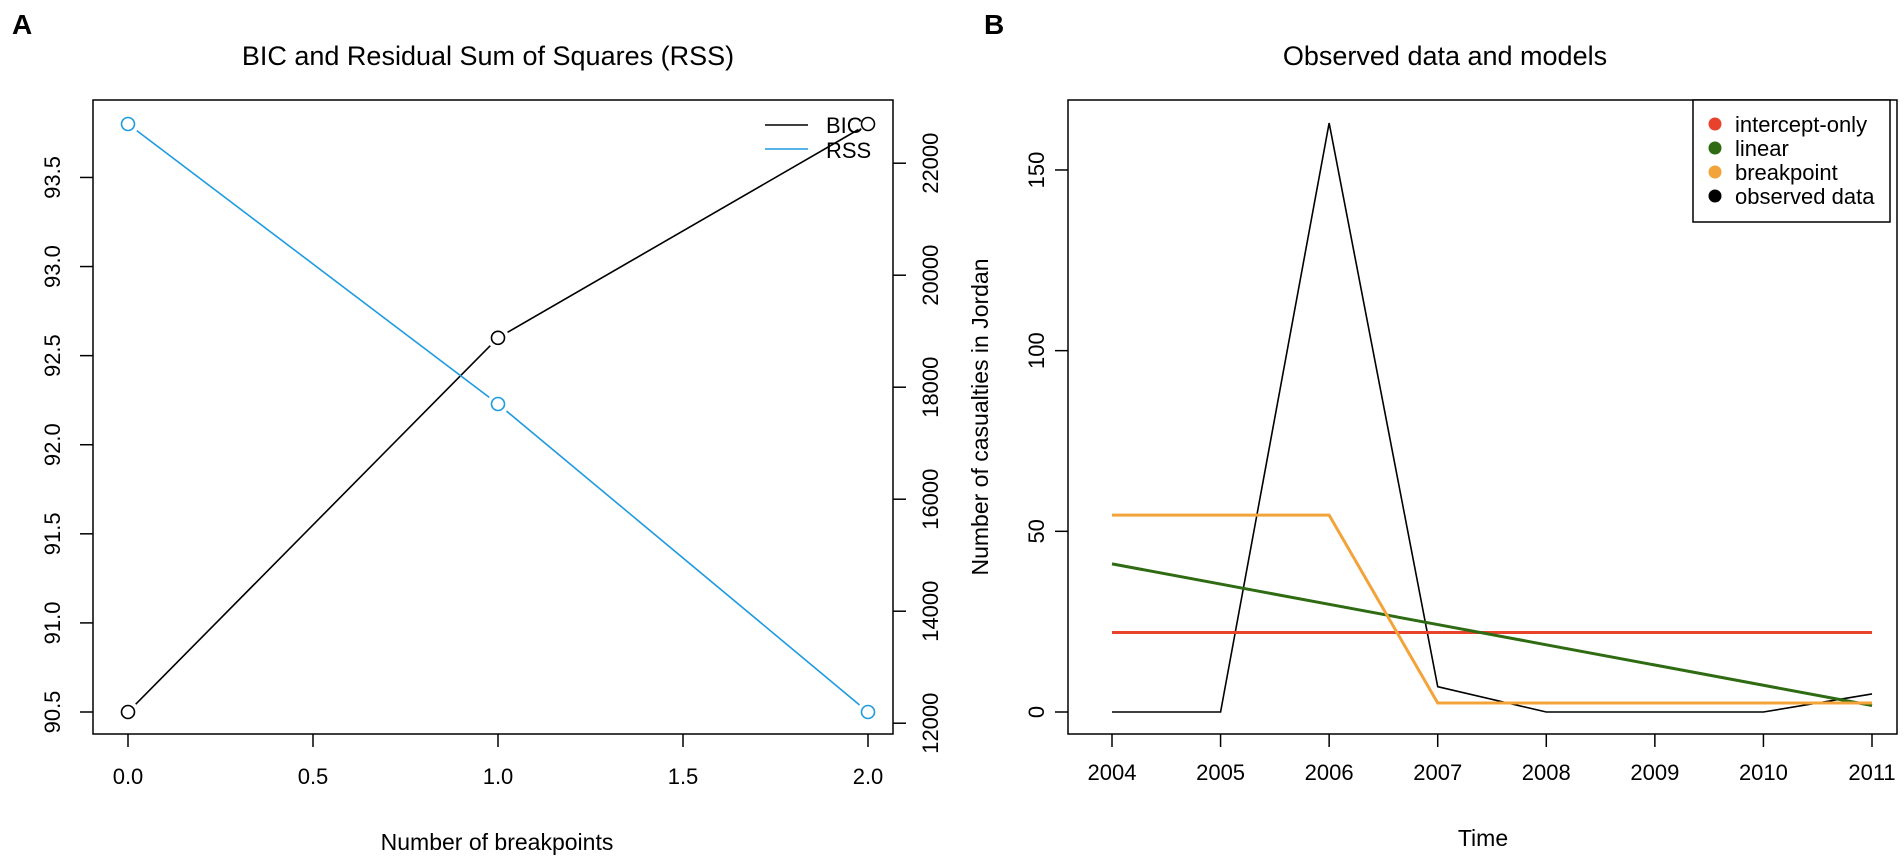 This screenshot has height=862, width=1904. Describe the element at coordinates (844, 125) in the screenshot. I see `legend-bic-label: BIC` at that location.